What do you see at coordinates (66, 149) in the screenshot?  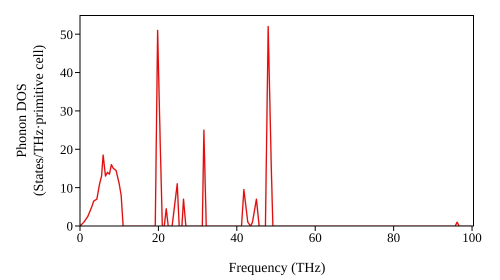 I see `y-tick-label: 20` at bounding box center [66, 149].